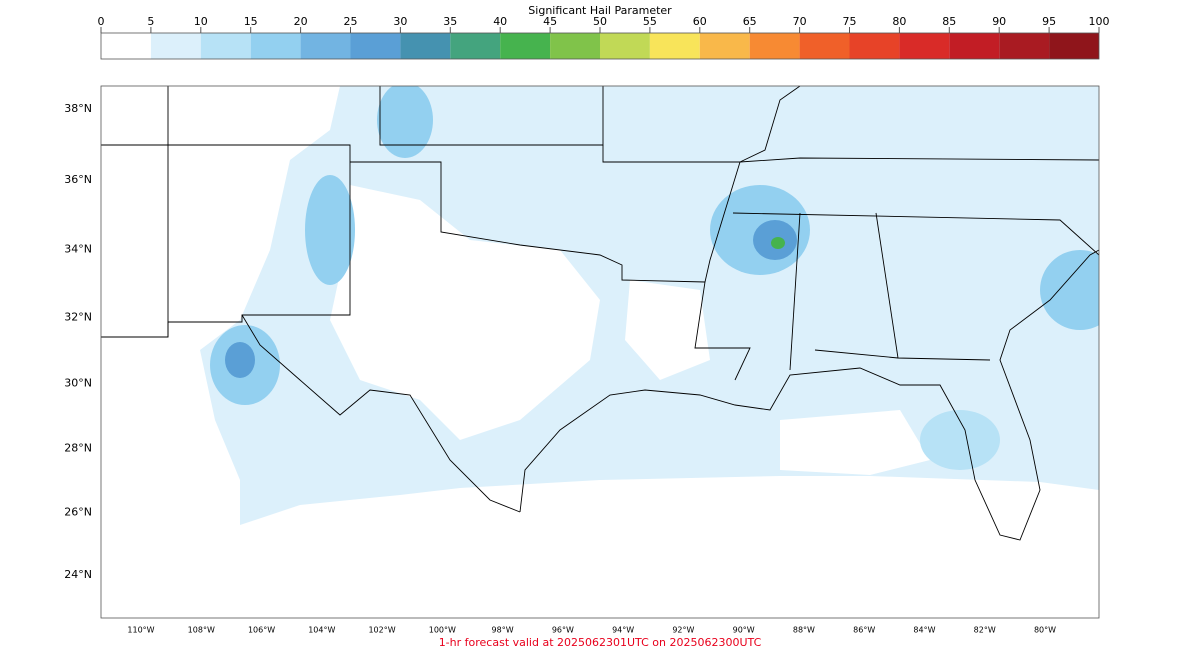 This screenshot has width=1200, height=654. I want to click on colorbar-tick-label: 10, so click(201, 21).